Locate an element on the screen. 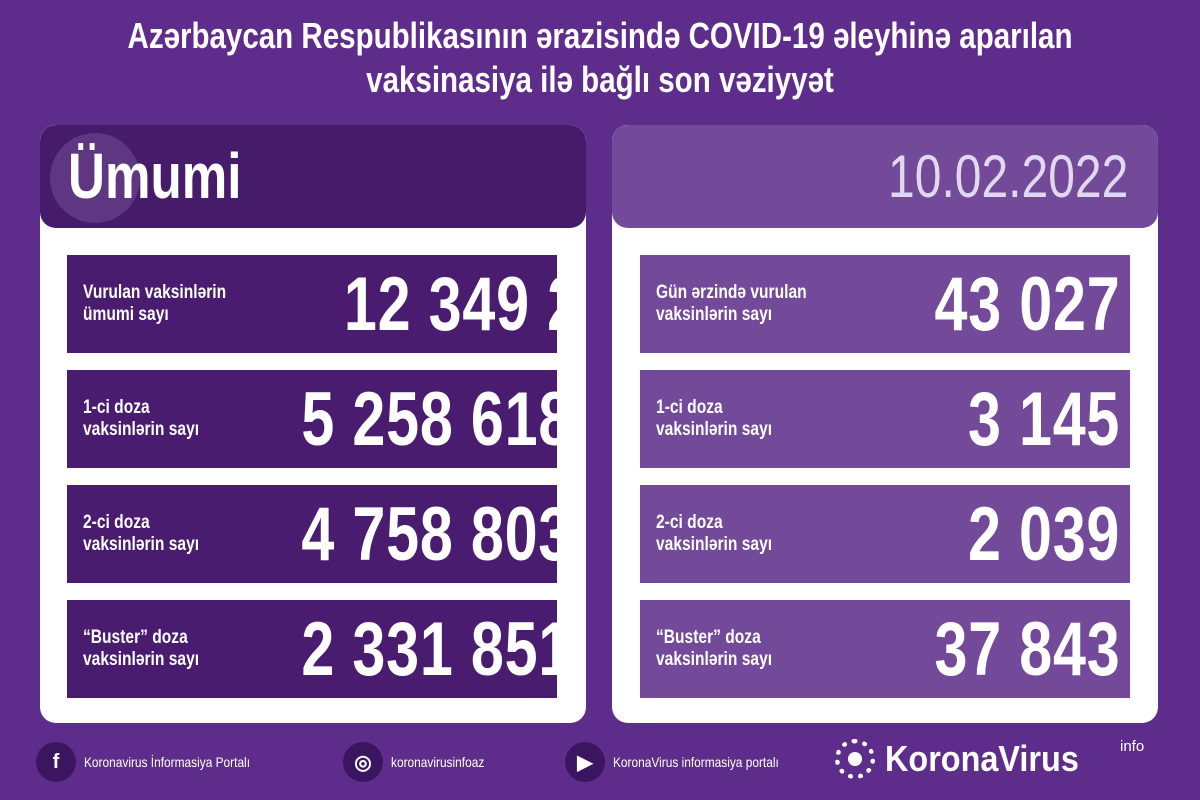  title-line-2: vaksinasiya ilə bağlı son vəziyyət is located at coordinates (600, 79).